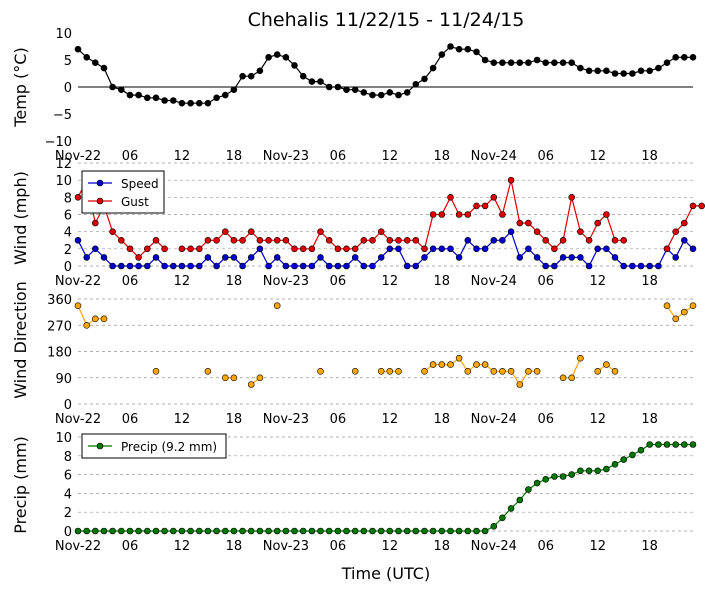 The width and height of the screenshot is (705, 593). What do you see at coordinates (78, 546) in the screenshot?
I see `x-tick-label: Nov-22` at bounding box center [78, 546].